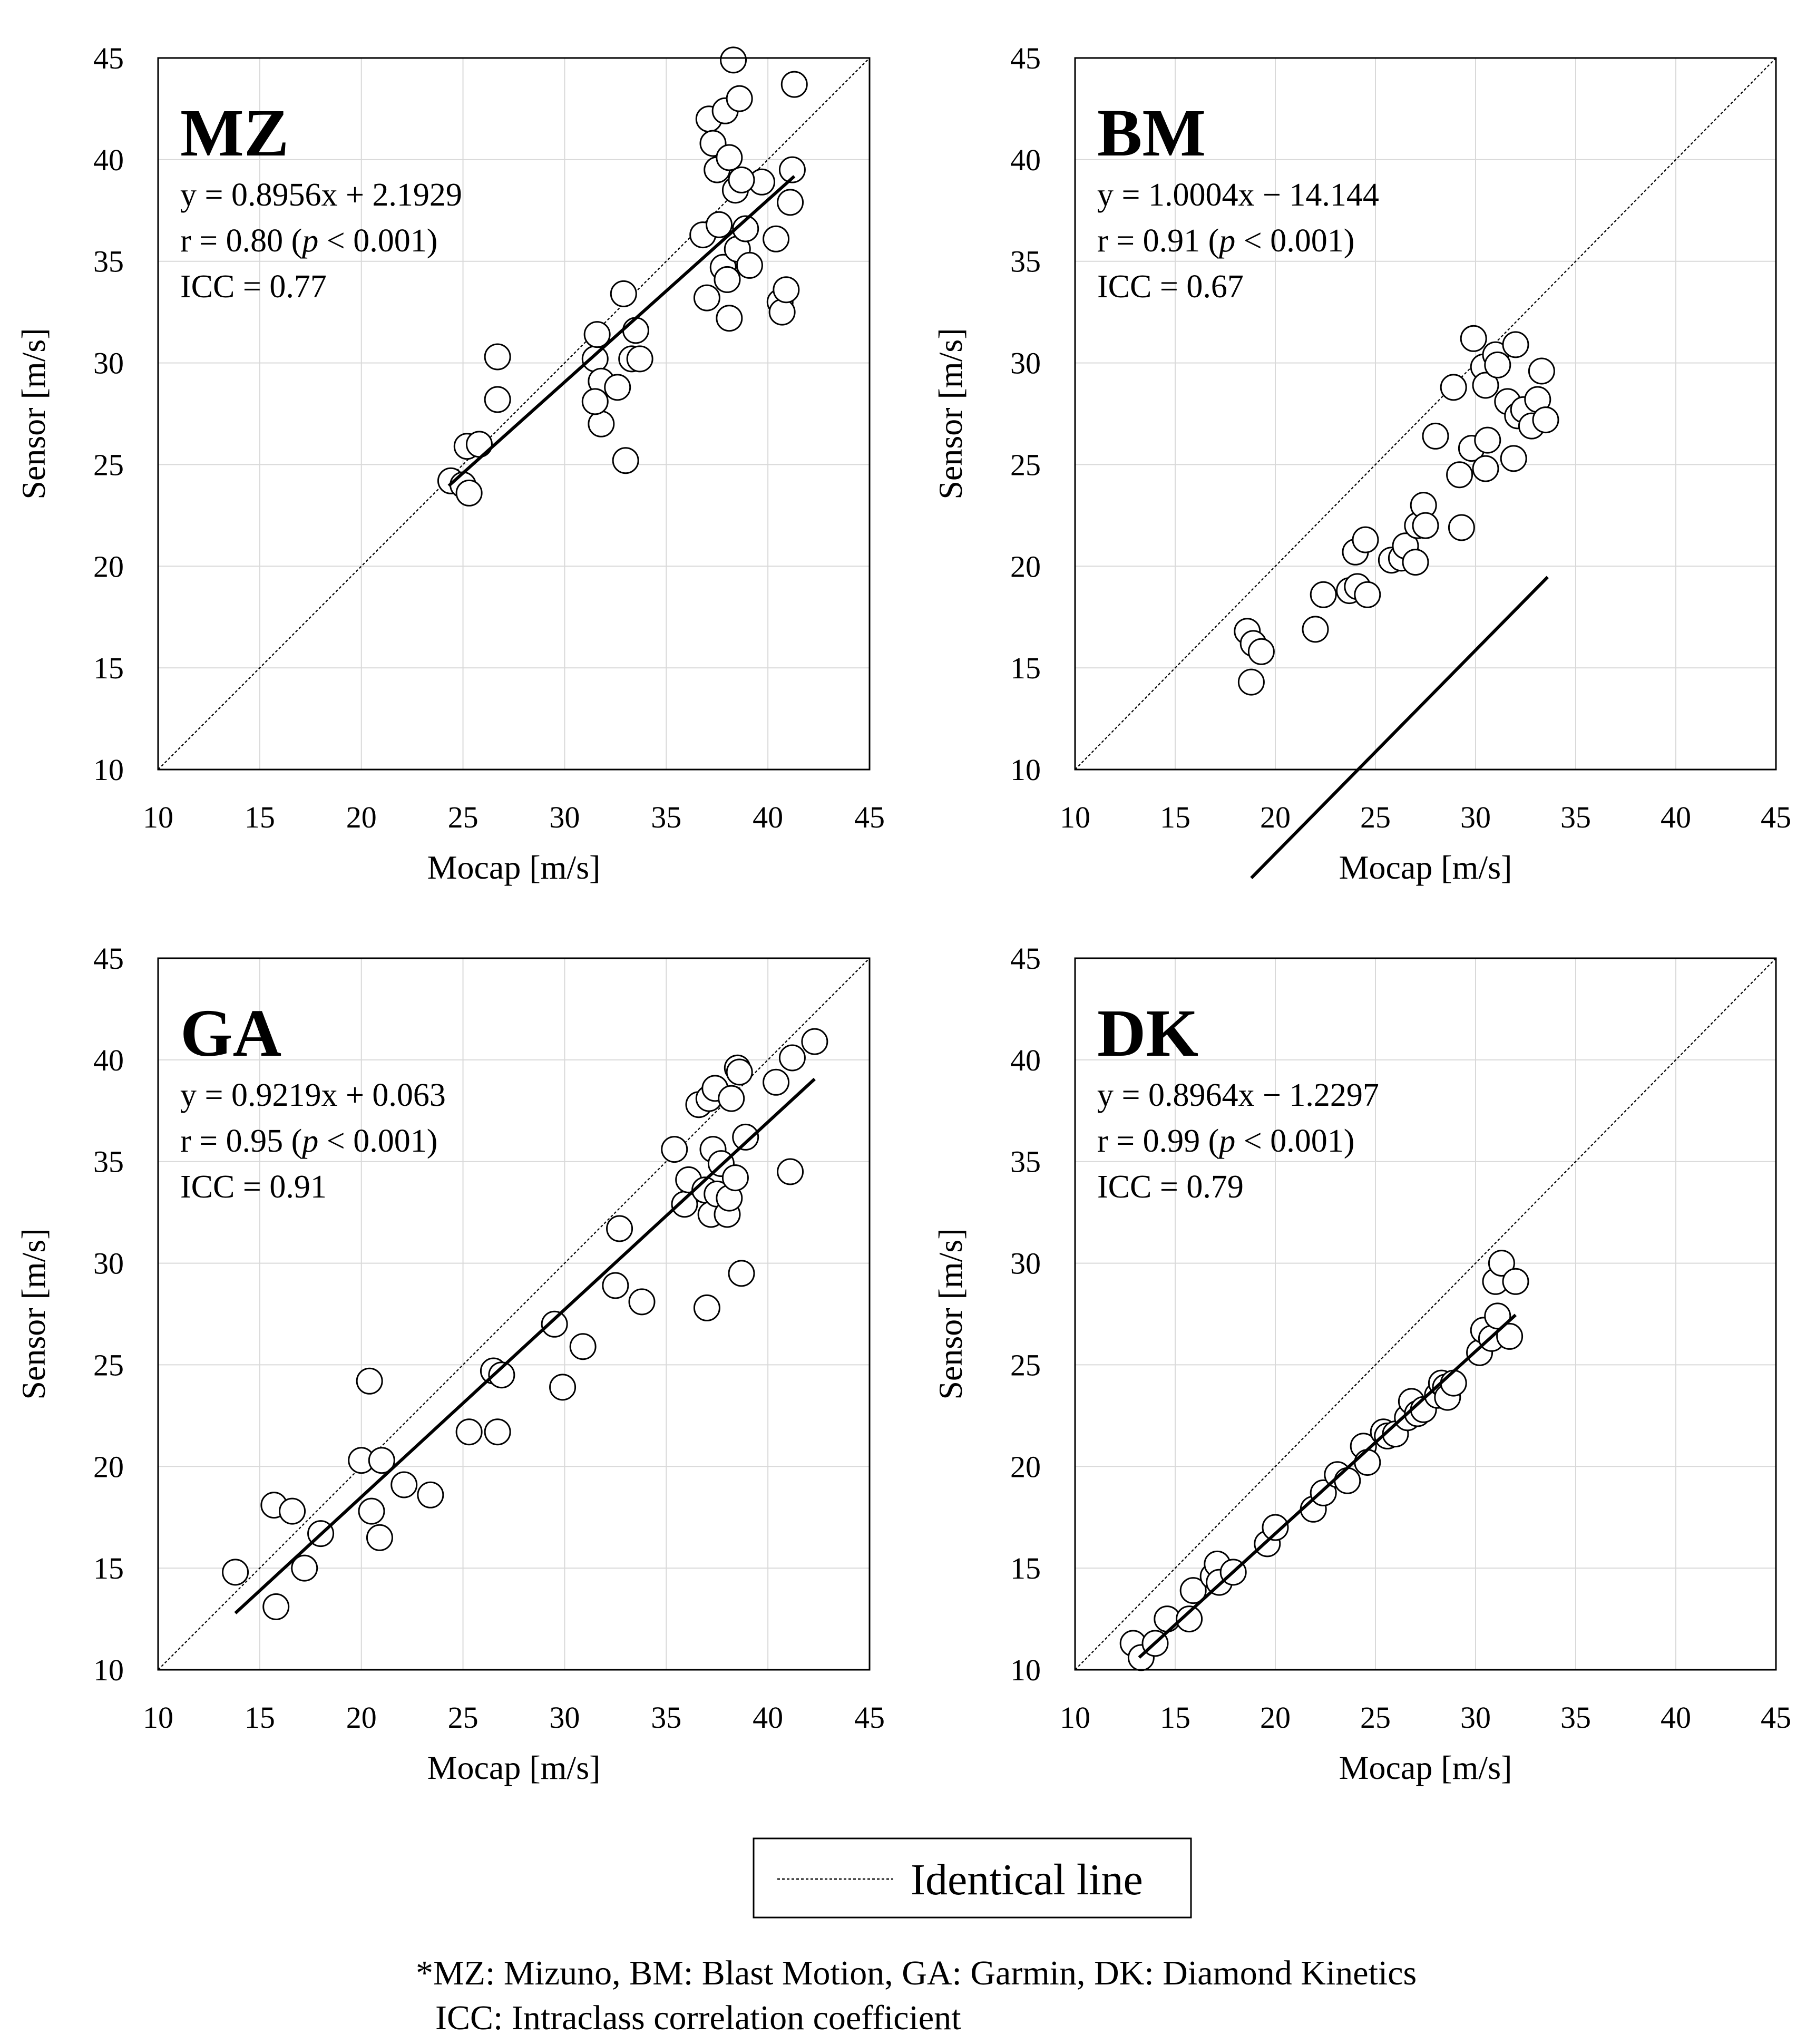  Describe the element at coordinates (1151, 132) in the screenshot. I see `panel-label: BM` at that location.